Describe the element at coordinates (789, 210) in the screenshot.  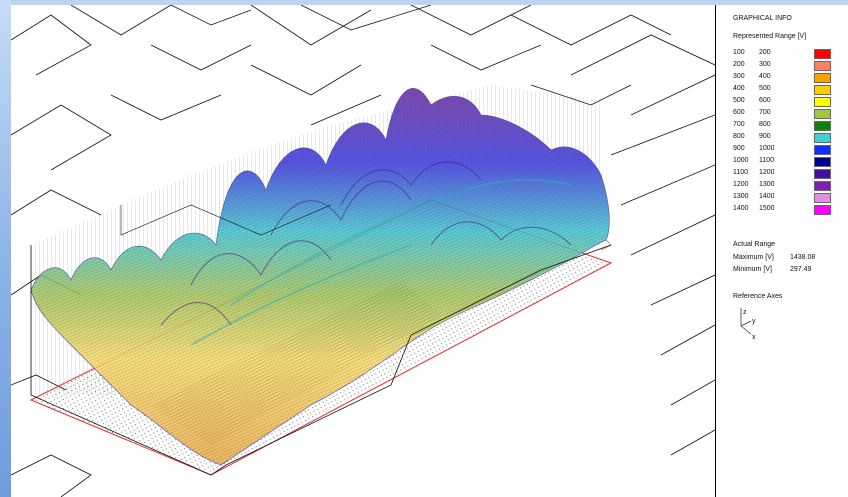
I see `range-row: 1400 1500` at that location.